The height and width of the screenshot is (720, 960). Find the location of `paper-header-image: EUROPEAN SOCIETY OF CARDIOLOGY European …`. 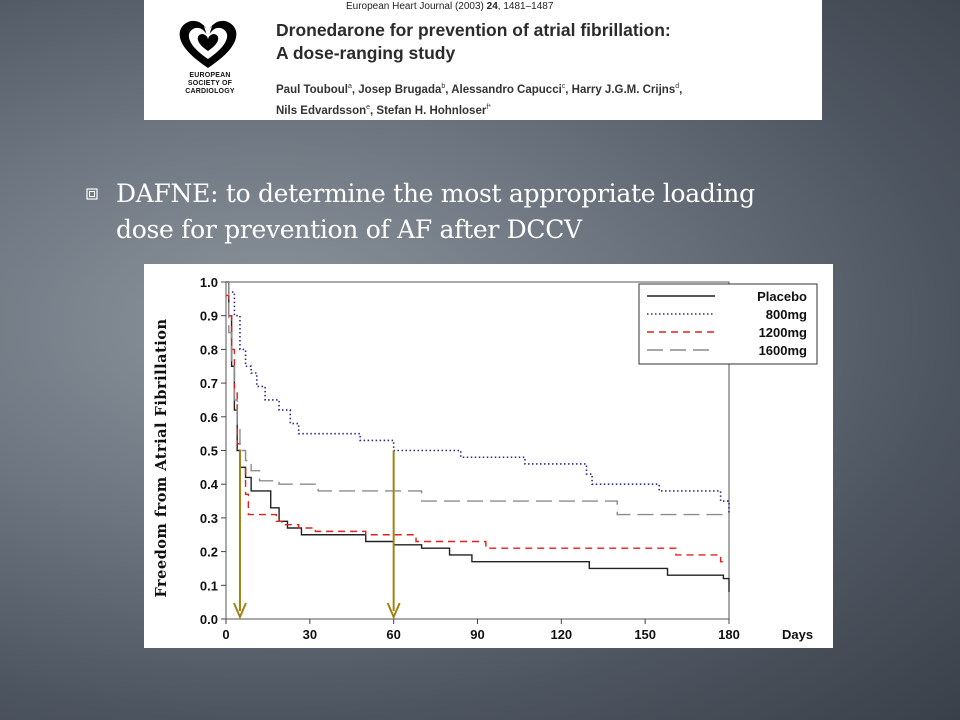

paper-header-image: EUROPEAN SOCIETY OF CARDIOLOGY European … is located at coordinates (483, 60).